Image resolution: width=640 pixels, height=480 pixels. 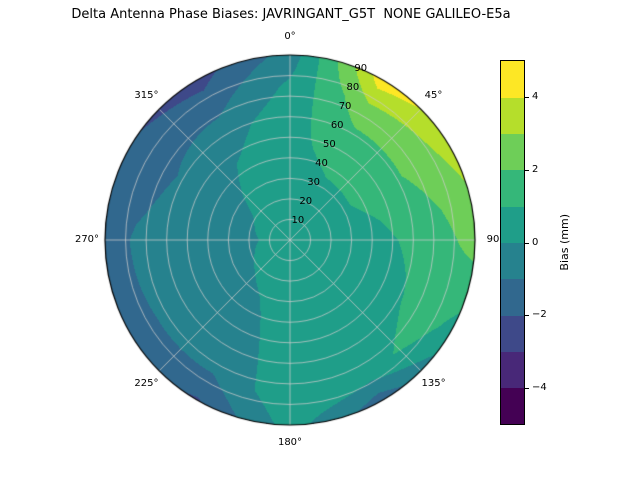 I want to click on colorbar, so click(x=512, y=242).